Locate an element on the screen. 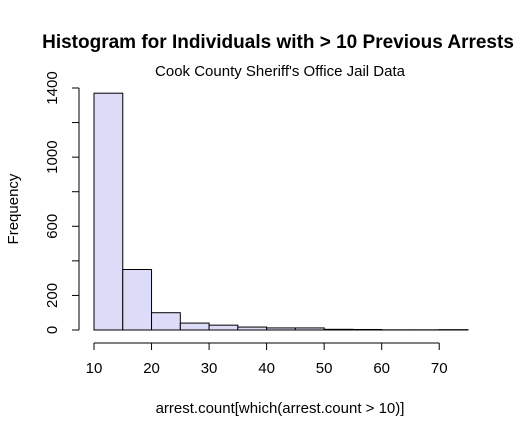 The height and width of the screenshot is (437, 524). y-tick-label: 1400 is located at coordinates (52, 87).